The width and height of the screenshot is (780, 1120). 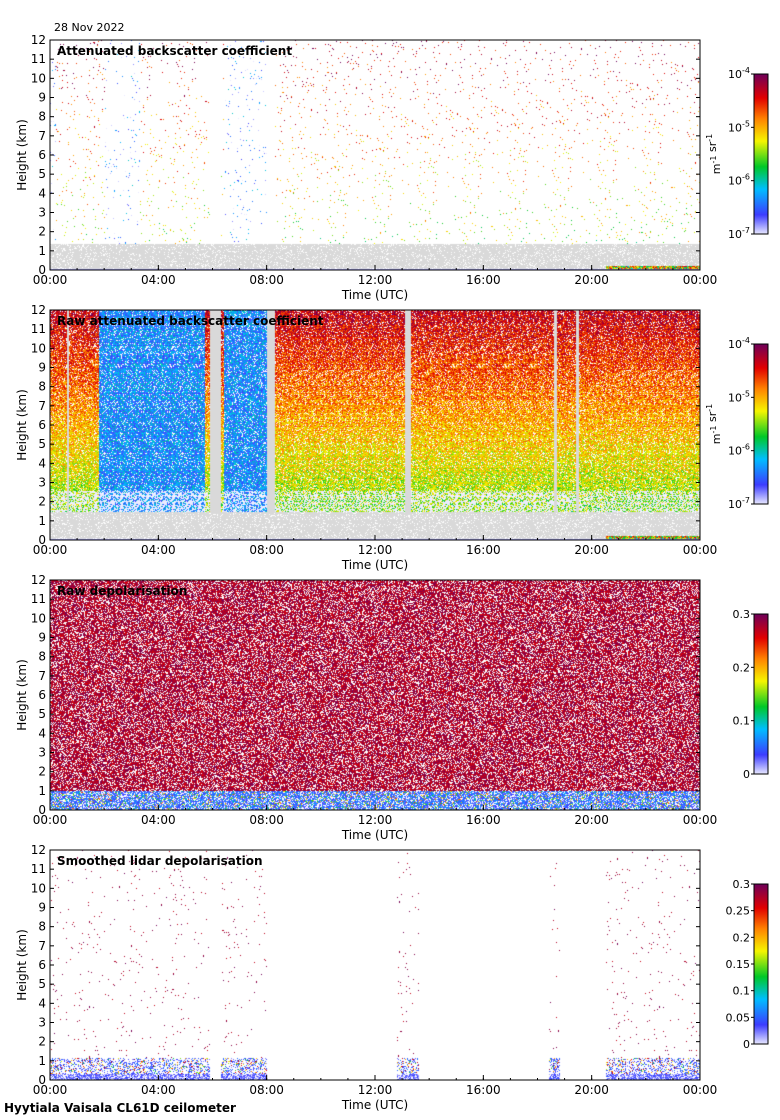 I want to click on colorbar-tick-label: 0.25, so click(x=738, y=911).